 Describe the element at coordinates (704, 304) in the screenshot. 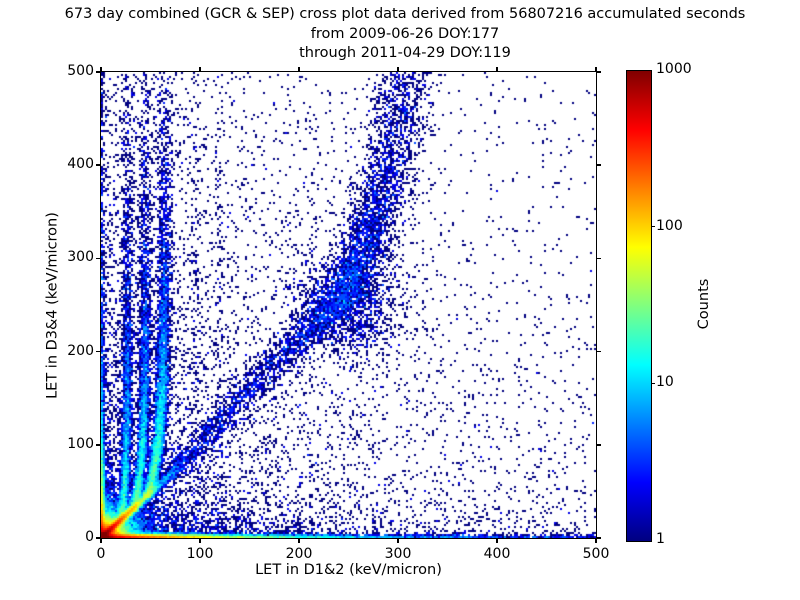

I see `colorbar-label: Counts` at that location.